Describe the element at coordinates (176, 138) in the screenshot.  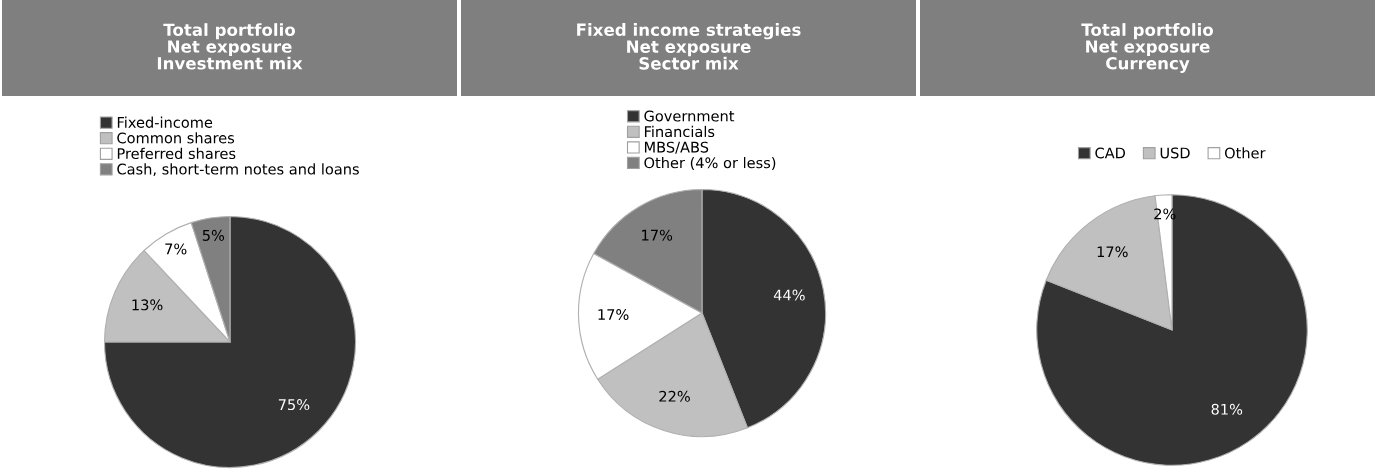
I see `legend-label: Common shares` at that location.